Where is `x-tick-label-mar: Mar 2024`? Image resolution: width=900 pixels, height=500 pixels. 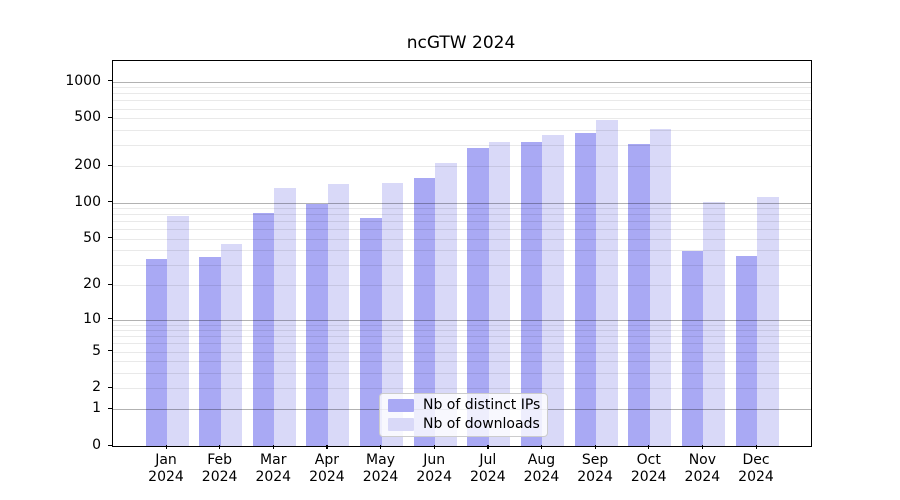
x-tick-label-mar: Mar 2024 is located at coordinates (273, 468).